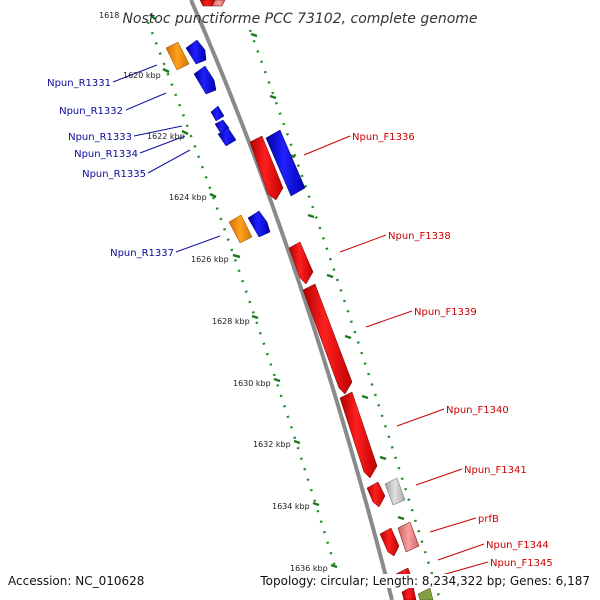 The height and width of the screenshot is (600, 600). What do you see at coordinates (272, 444) in the screenshot?
I see `tick-label: 1632 kbp` at bounding box center [272, 444].